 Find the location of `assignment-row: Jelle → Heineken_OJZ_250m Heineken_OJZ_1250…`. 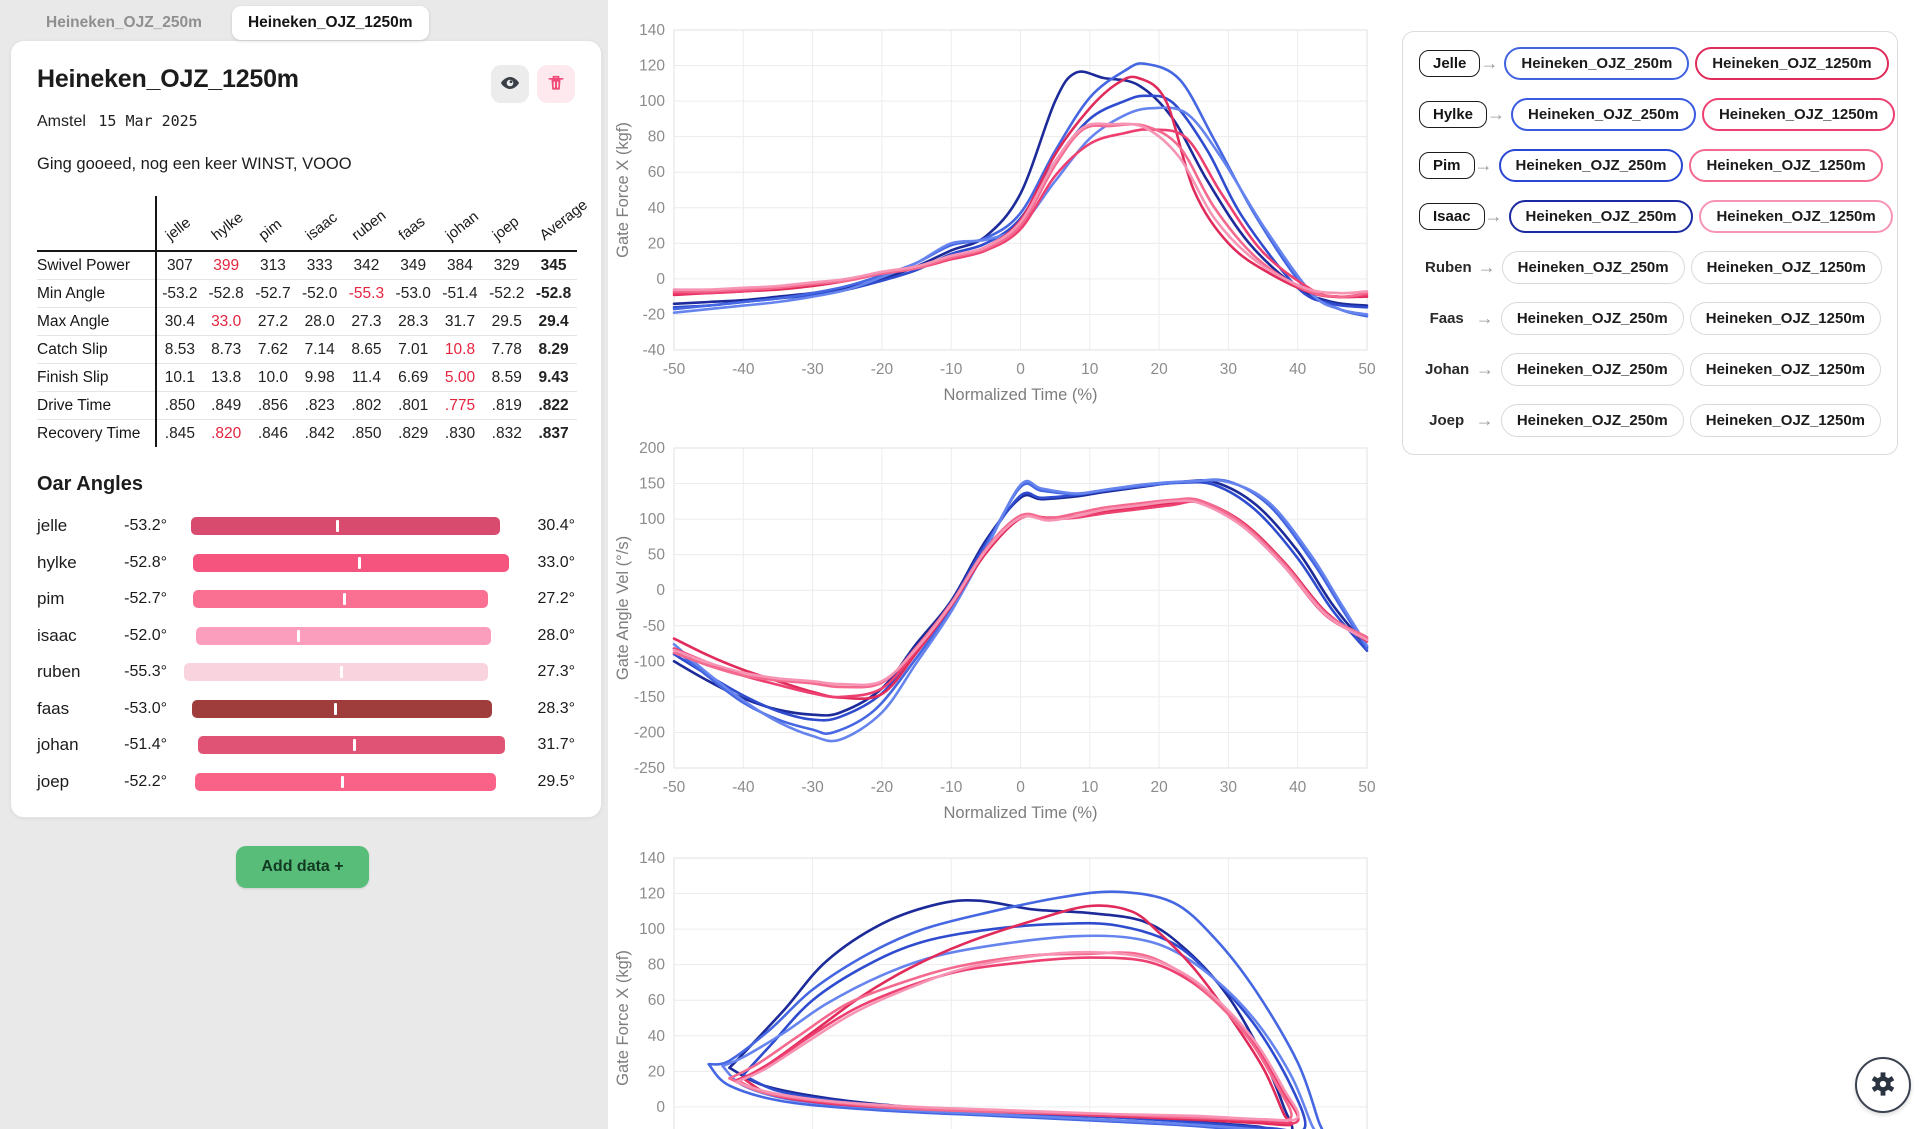

assignment-row: Jelle → Heineken_OJZ_250m Heineken_OJZ_1250… is located at coordinates (1654, 63).